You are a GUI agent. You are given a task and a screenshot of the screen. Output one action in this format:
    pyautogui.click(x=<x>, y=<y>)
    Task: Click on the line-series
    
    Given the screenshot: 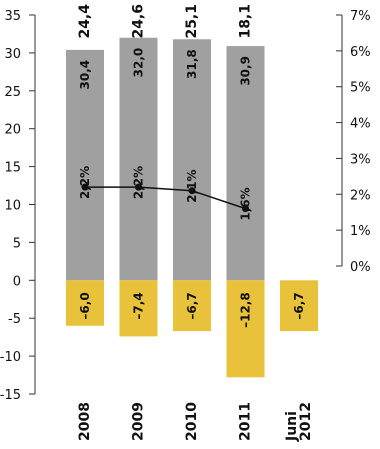 What is the action you would take?
    pyautogui.click(x=165, y=198)
    